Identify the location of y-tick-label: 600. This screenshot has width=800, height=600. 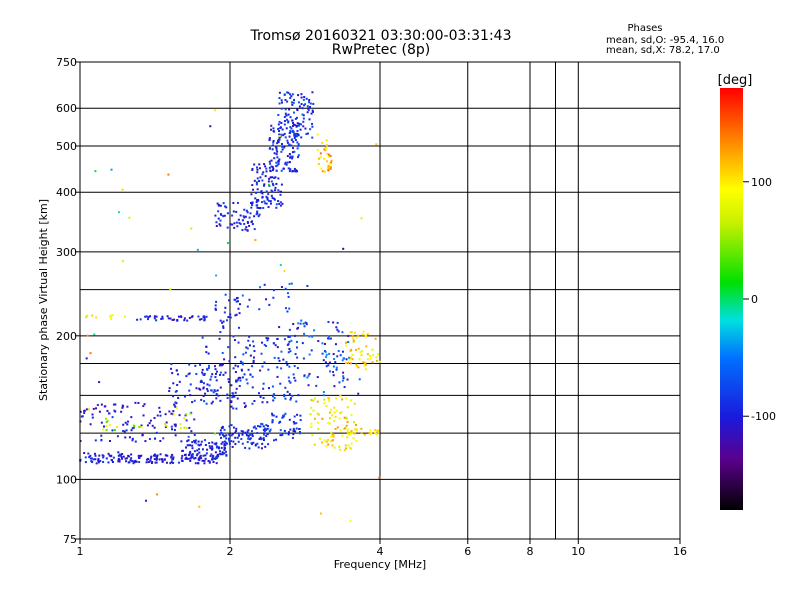
(66, 108).